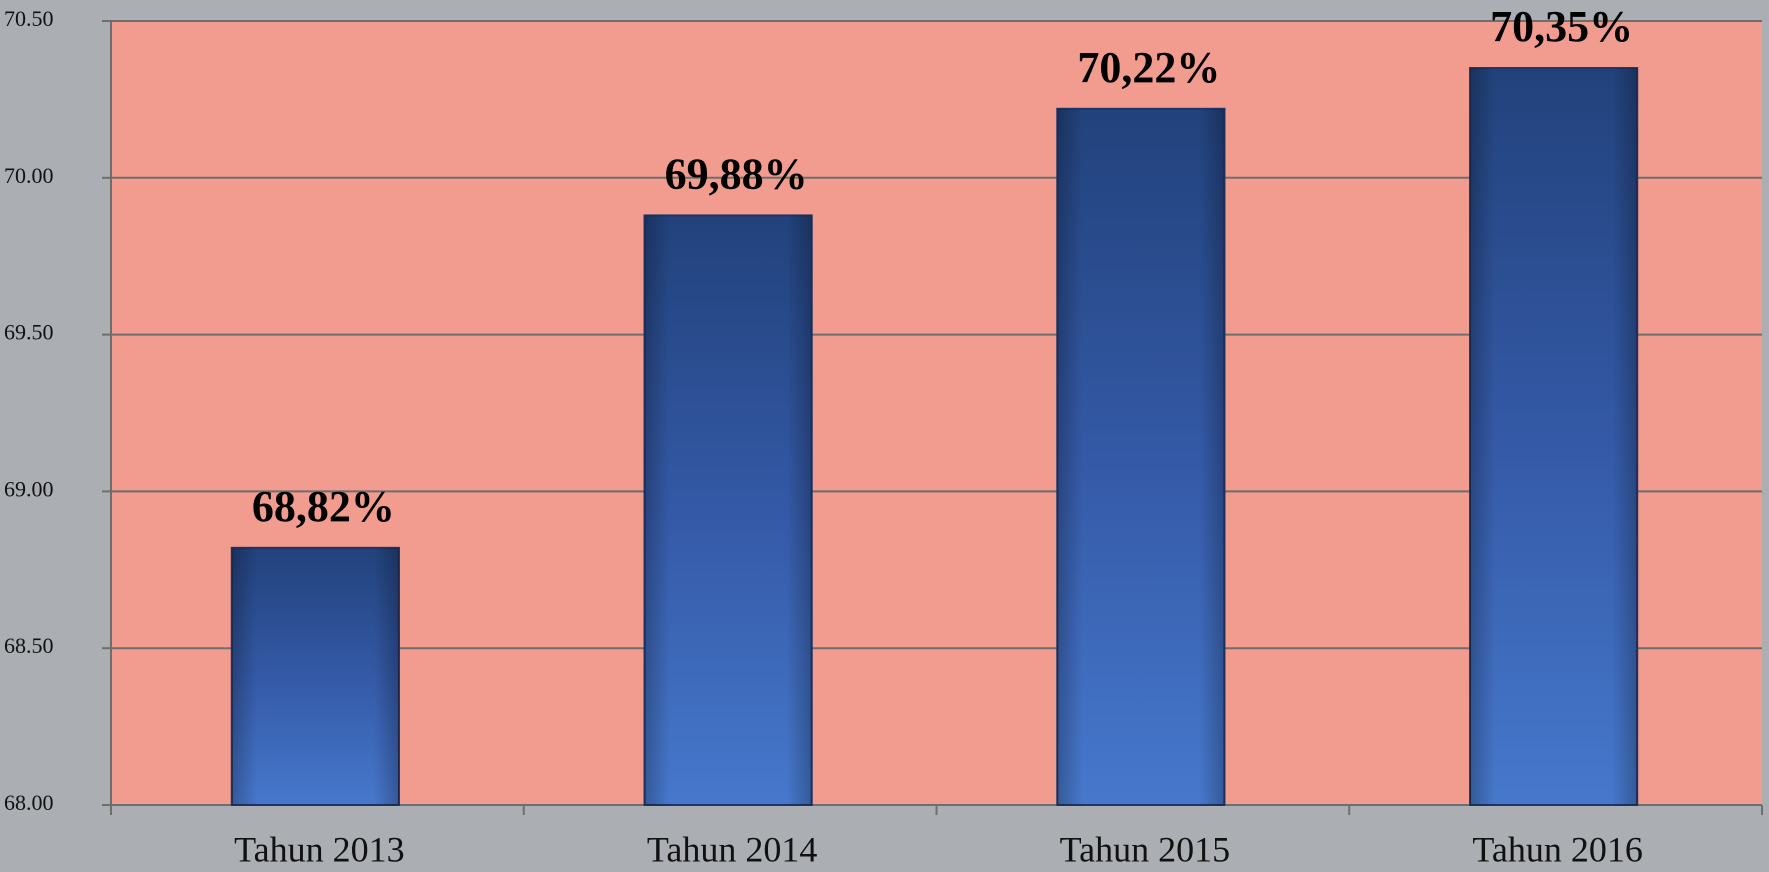 Image resolution: width=1769 pixels, height=872 pixels. I want to click on y-tick-label: 68.50, so click(29, 645).